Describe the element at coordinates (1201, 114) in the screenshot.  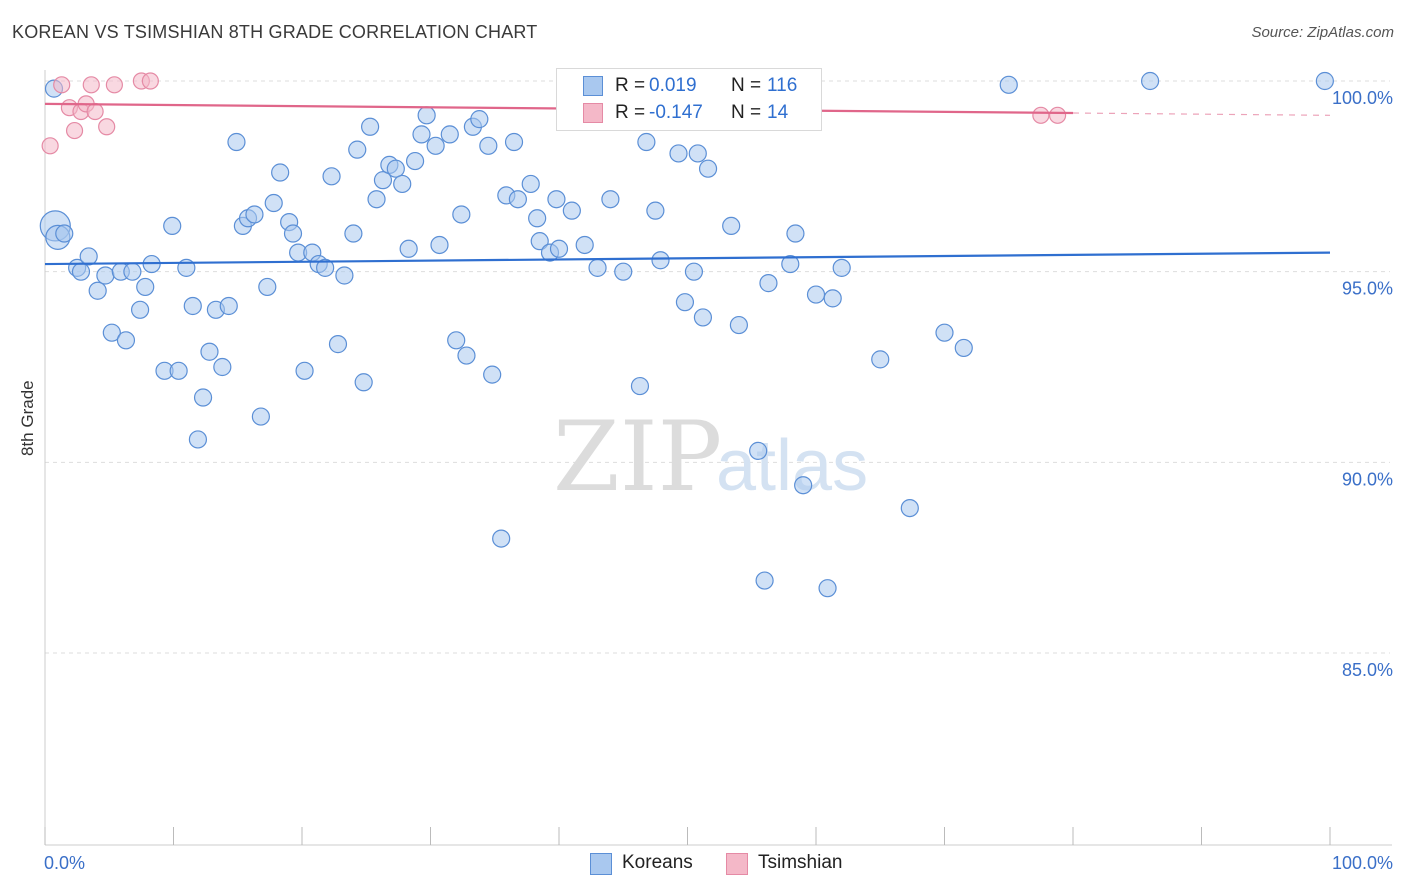
I see `tsimshian-trend-extension` at that location.